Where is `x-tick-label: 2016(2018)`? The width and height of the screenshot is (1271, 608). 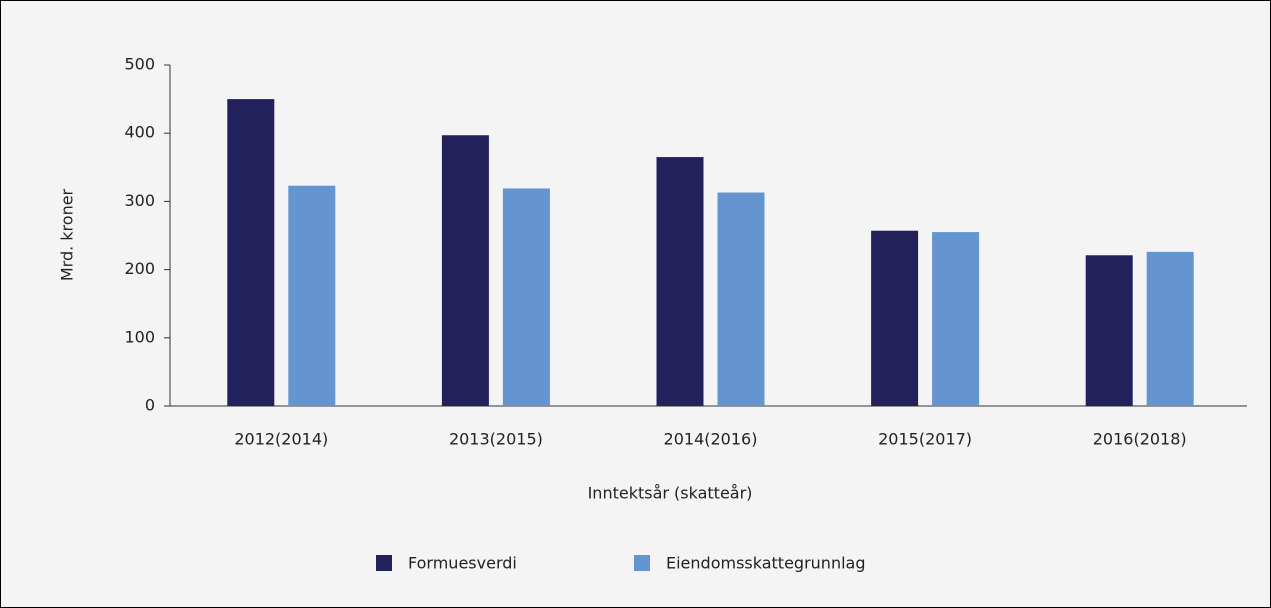 x-tick-label: 2016(2018) is located at coordinates (1140, 439).